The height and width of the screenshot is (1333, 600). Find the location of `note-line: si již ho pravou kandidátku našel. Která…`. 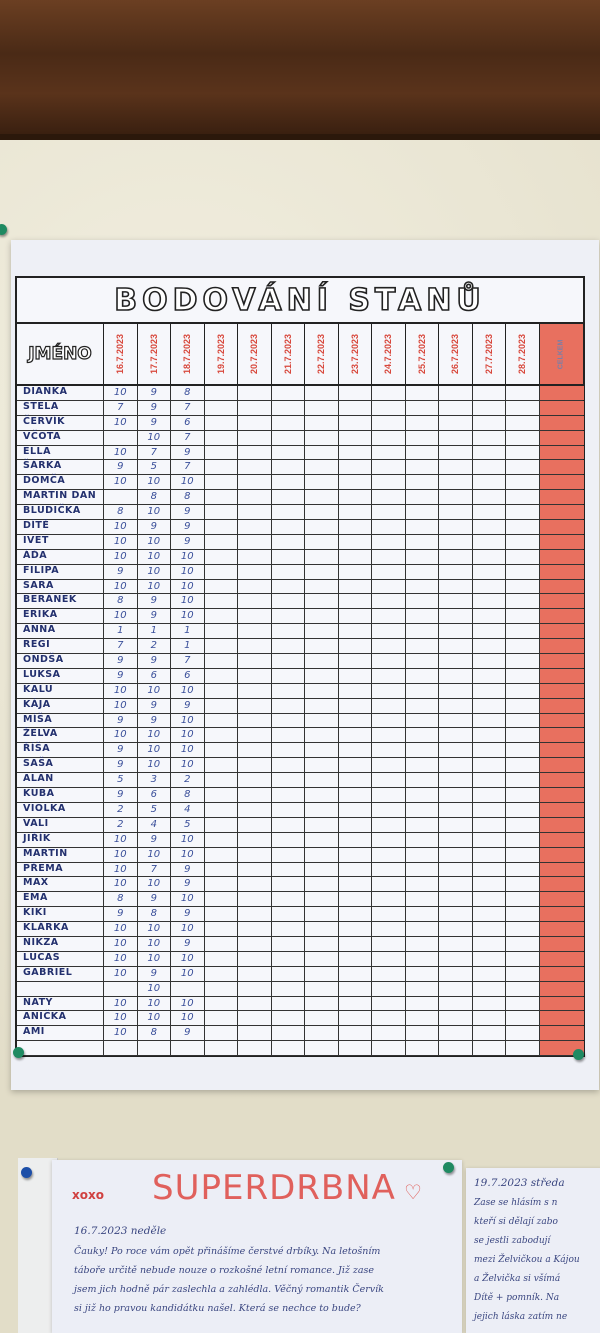

note-line: si již ho pravou kandidátku našel. Která… is located at coordinates (217, 1308).